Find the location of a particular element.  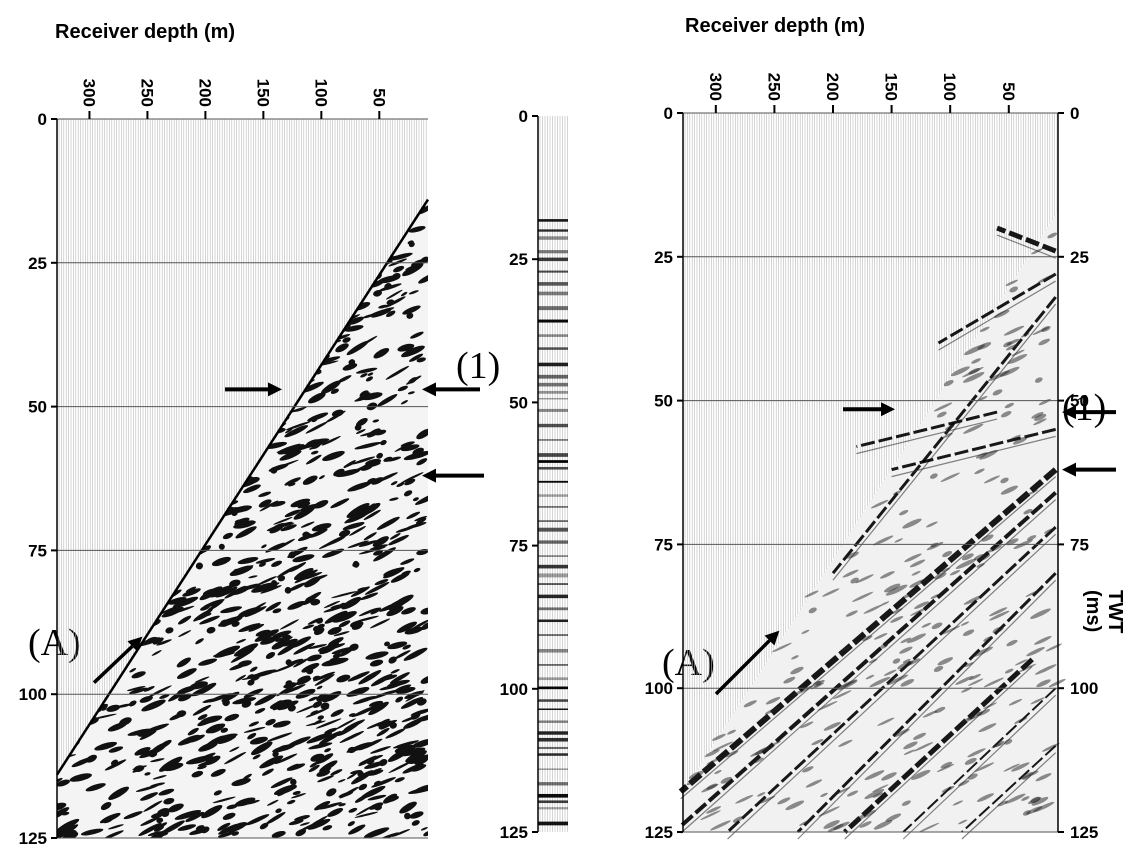

left-ytick-label: 50 is located at coordinates (37, 407).